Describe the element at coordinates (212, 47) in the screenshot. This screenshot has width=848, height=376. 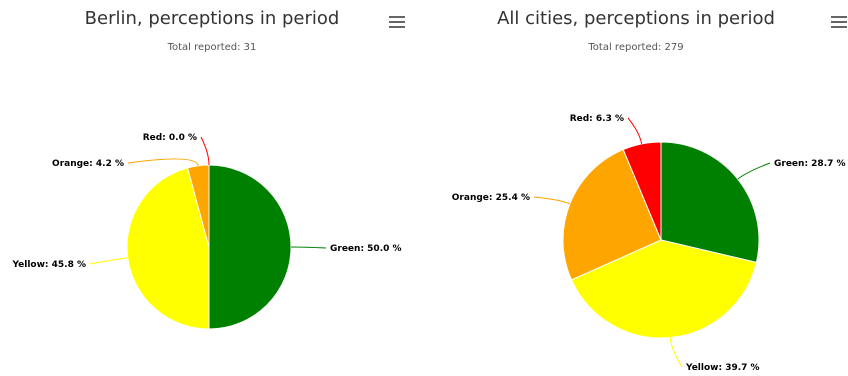
I see `chart-subtitle: Total reported: 31` at that location.